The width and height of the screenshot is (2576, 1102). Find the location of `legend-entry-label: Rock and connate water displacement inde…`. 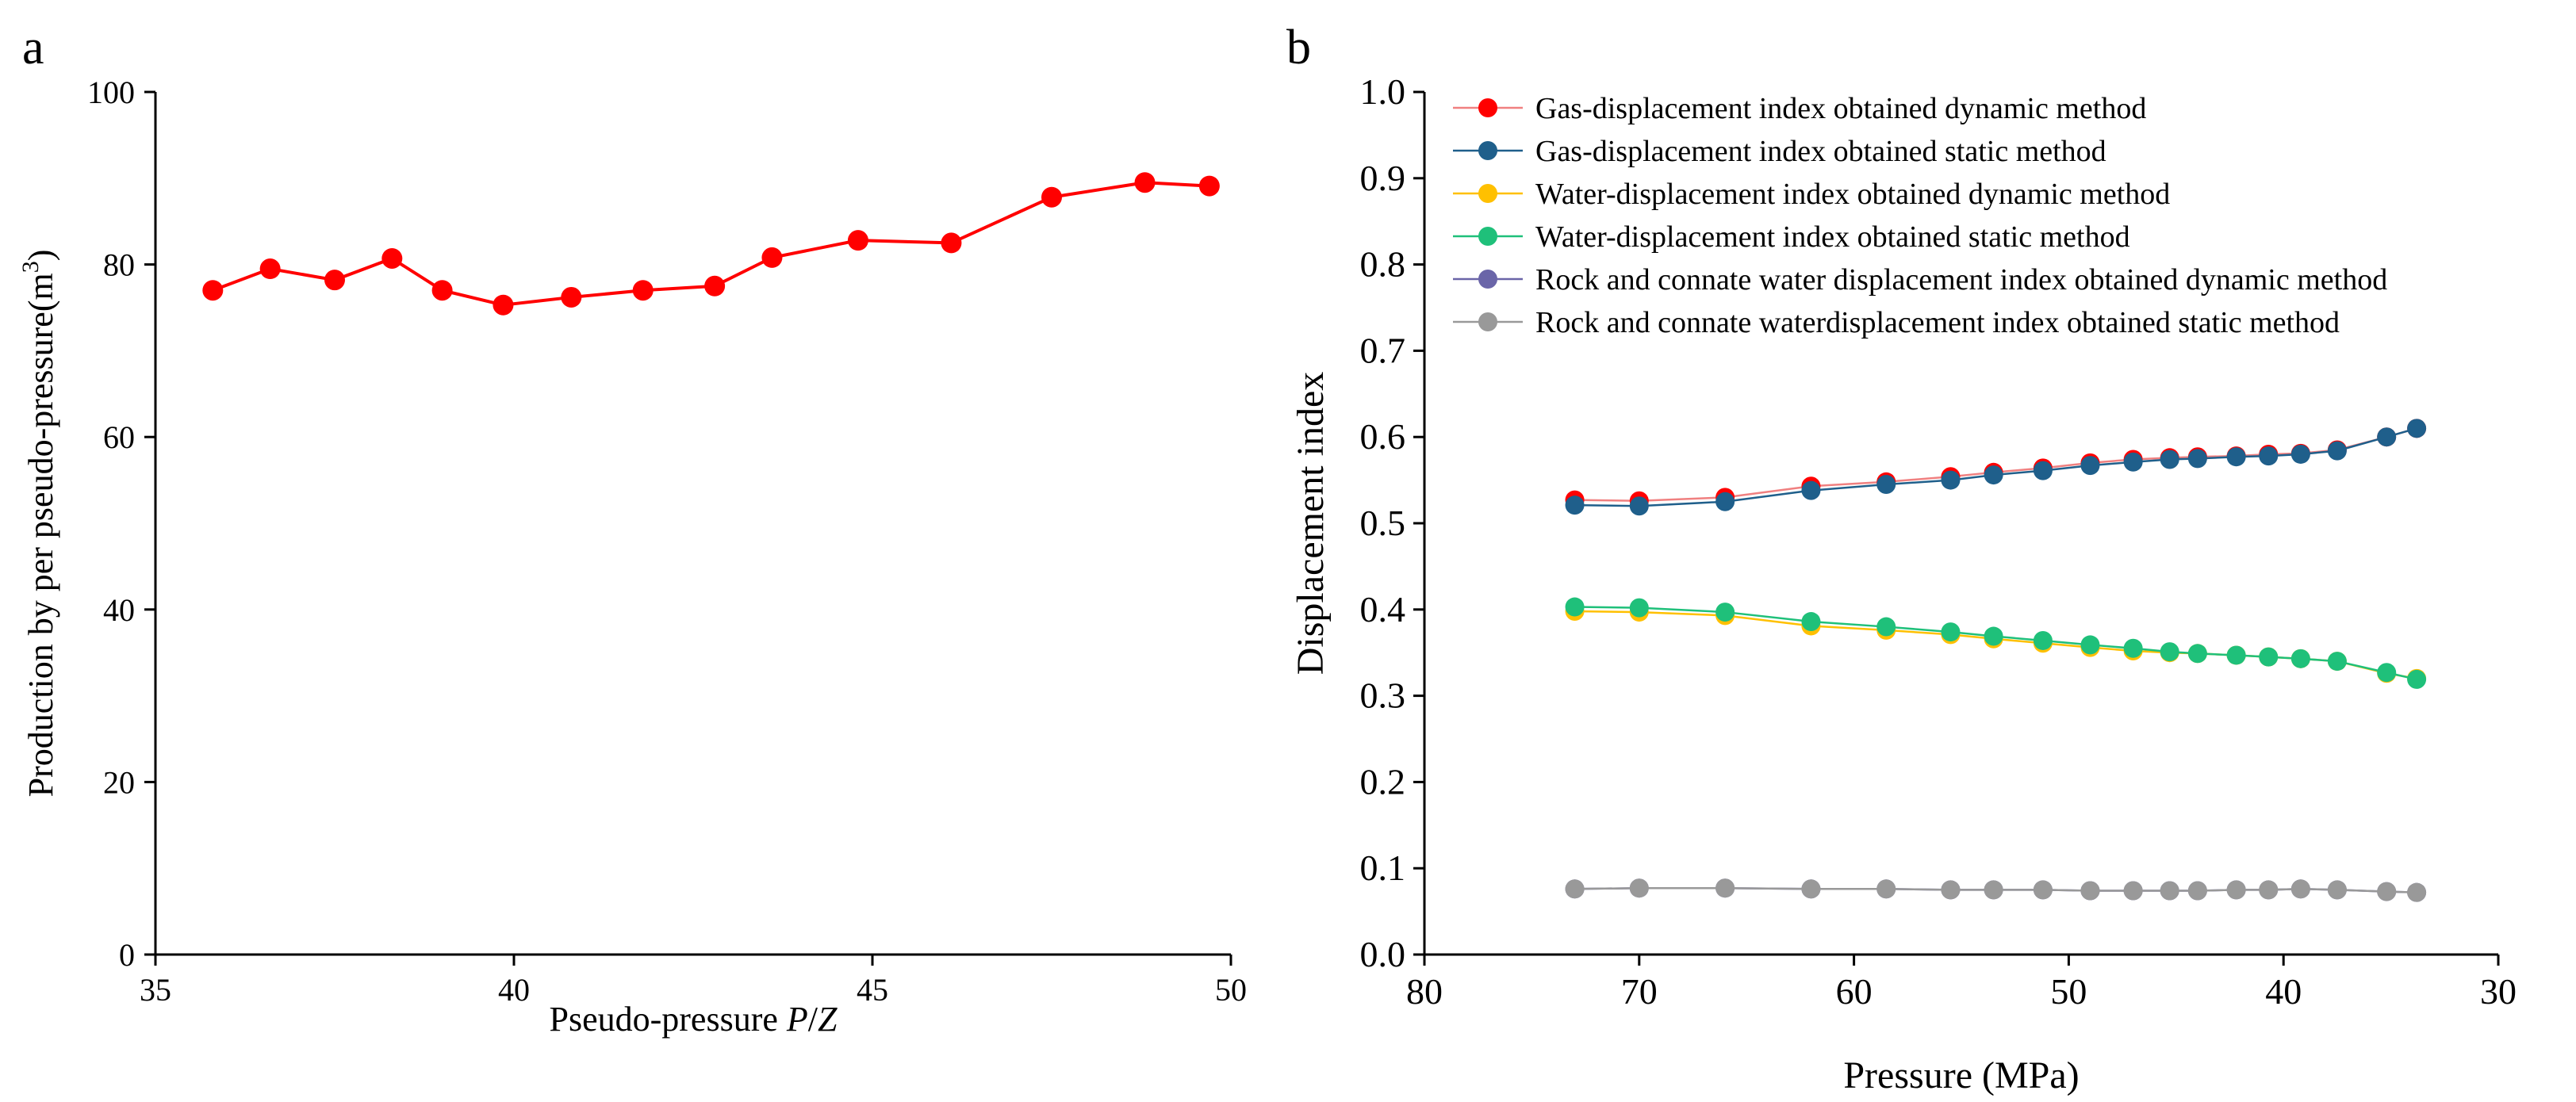

legend-entry-label: Rock and connate water displacement inde… is located at coordinates (1961, 280).